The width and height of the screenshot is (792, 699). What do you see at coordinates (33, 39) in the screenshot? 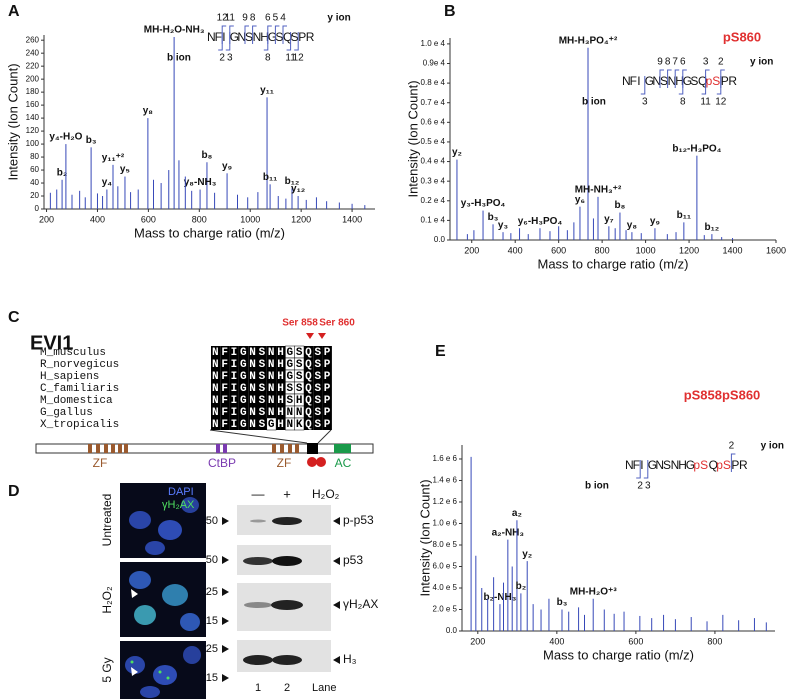
I see `y-tick-label: 260` at bounding box center [33, 39].